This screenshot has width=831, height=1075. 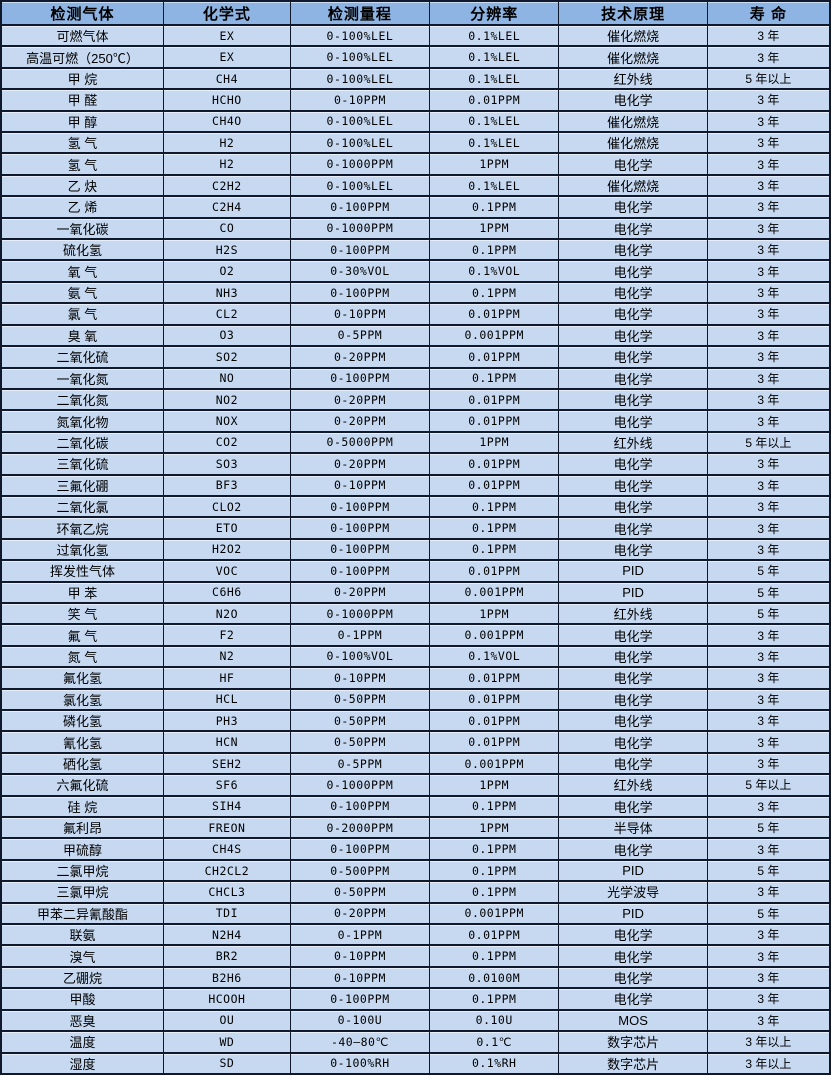 What do you see at coordinates (82, 528) in the screenshot?
I see `cell-gas-name: 环氧乙烷` at bounding box center [82, 528].